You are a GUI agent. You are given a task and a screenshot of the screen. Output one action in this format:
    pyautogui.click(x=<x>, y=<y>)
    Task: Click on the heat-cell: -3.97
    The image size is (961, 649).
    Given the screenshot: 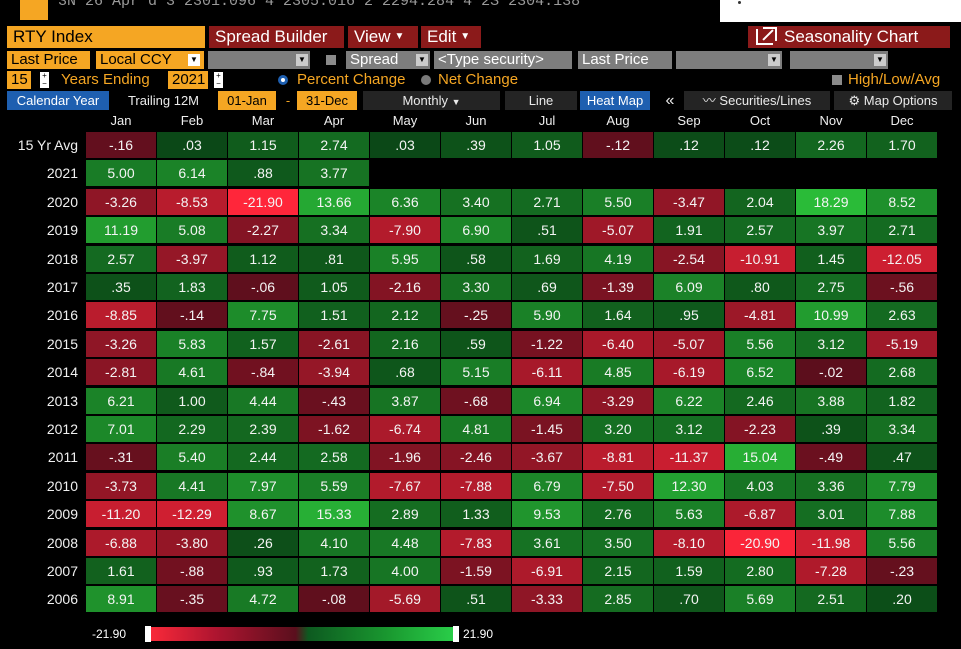 What is the action you would take?
    pyautogui.click(x=192, y=258)
    